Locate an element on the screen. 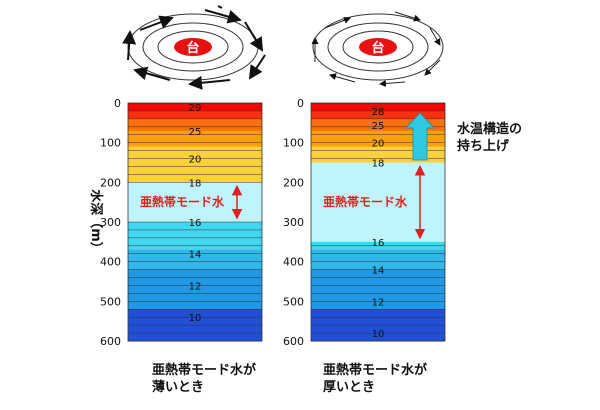  typhoon-label: 台 is located at coordinates (192, 48).